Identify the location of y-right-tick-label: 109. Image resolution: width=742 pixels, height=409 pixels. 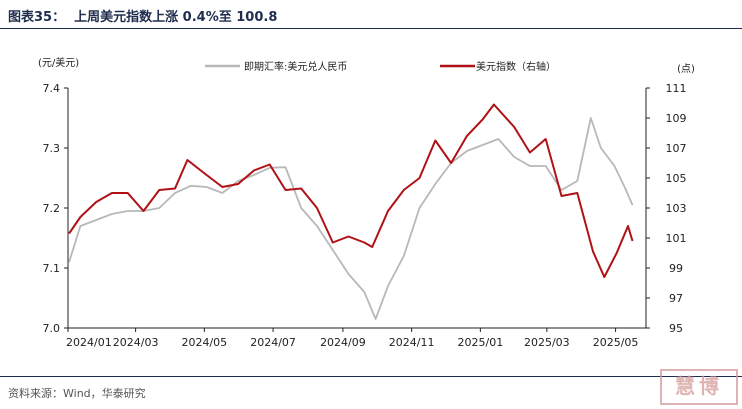
(676, 118).